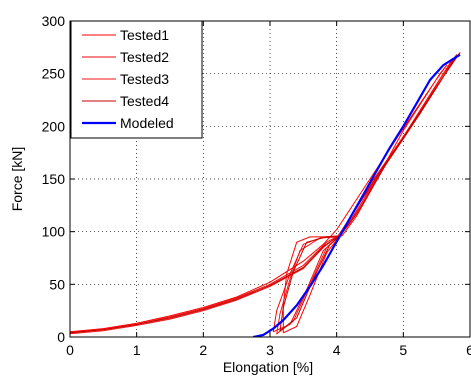 This screenshot has height=376, width=471. Describe the element at coordinates (70, 350) in the screenshot. I see `x-tick-label: 0` at that location.